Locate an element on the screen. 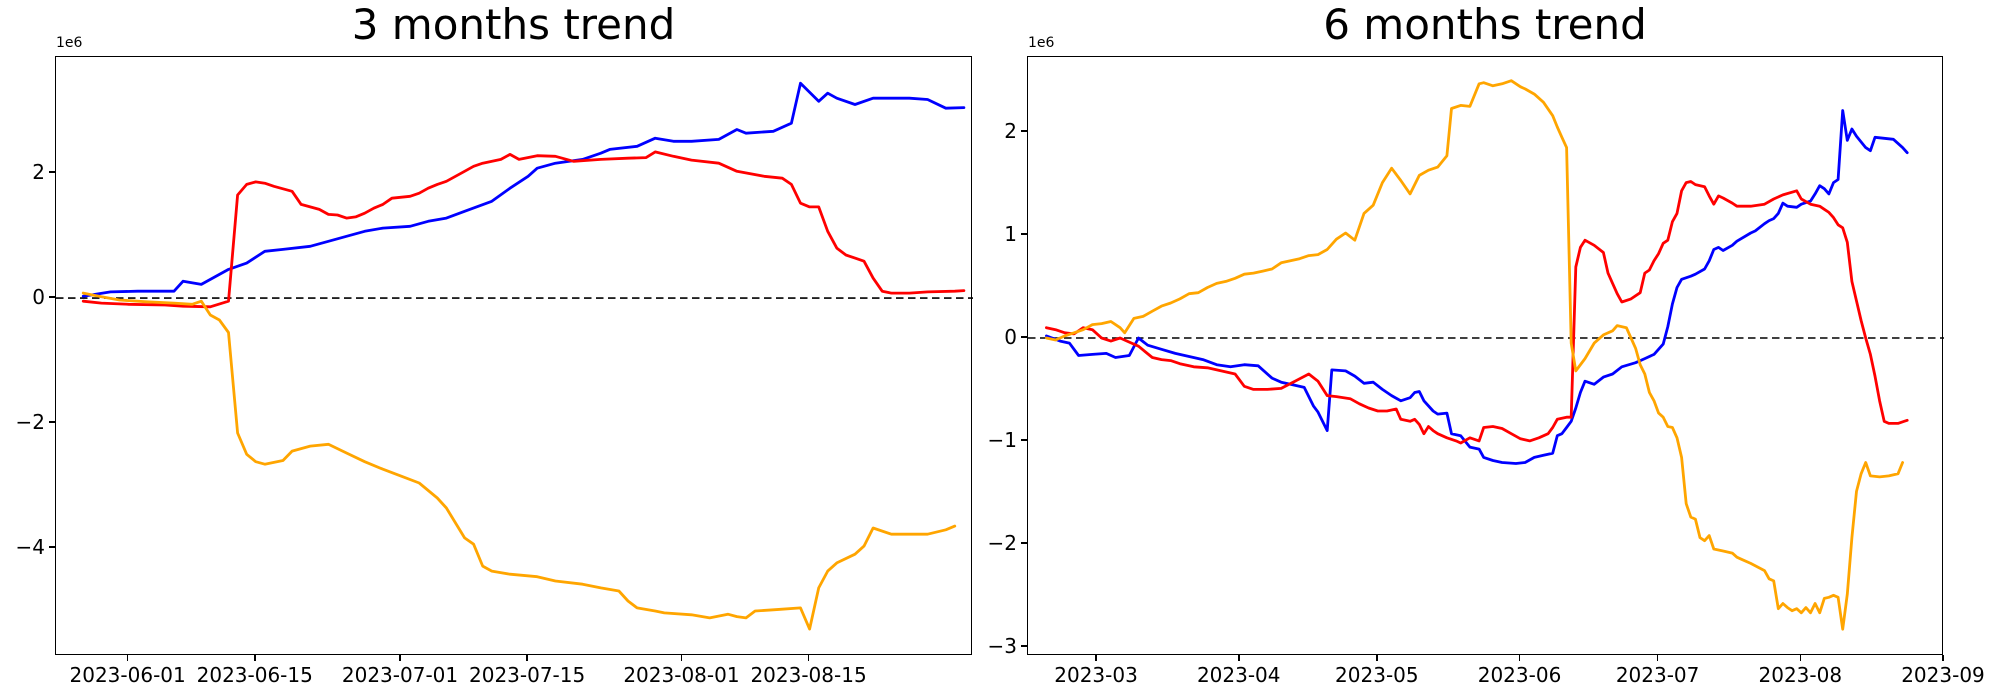 The height and width of the screenshot is (700, 2000). y-tick-label: −1 is located at coordinates (1002, 439).